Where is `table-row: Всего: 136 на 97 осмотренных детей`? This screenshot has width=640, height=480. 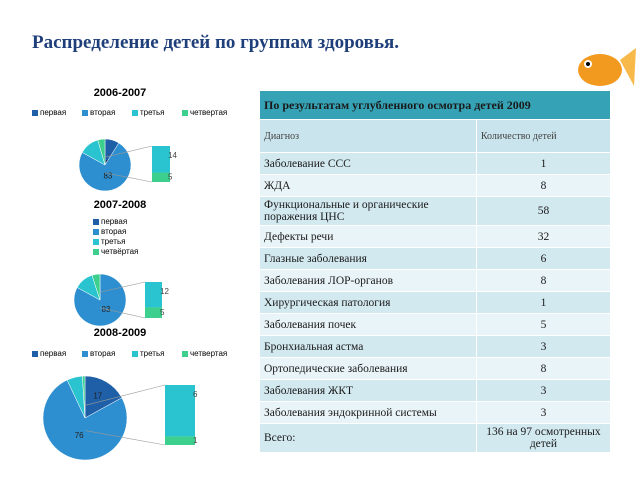
table-row: Всего: 136 на 97 осмотренных детей is located at coordinates (435, 438).